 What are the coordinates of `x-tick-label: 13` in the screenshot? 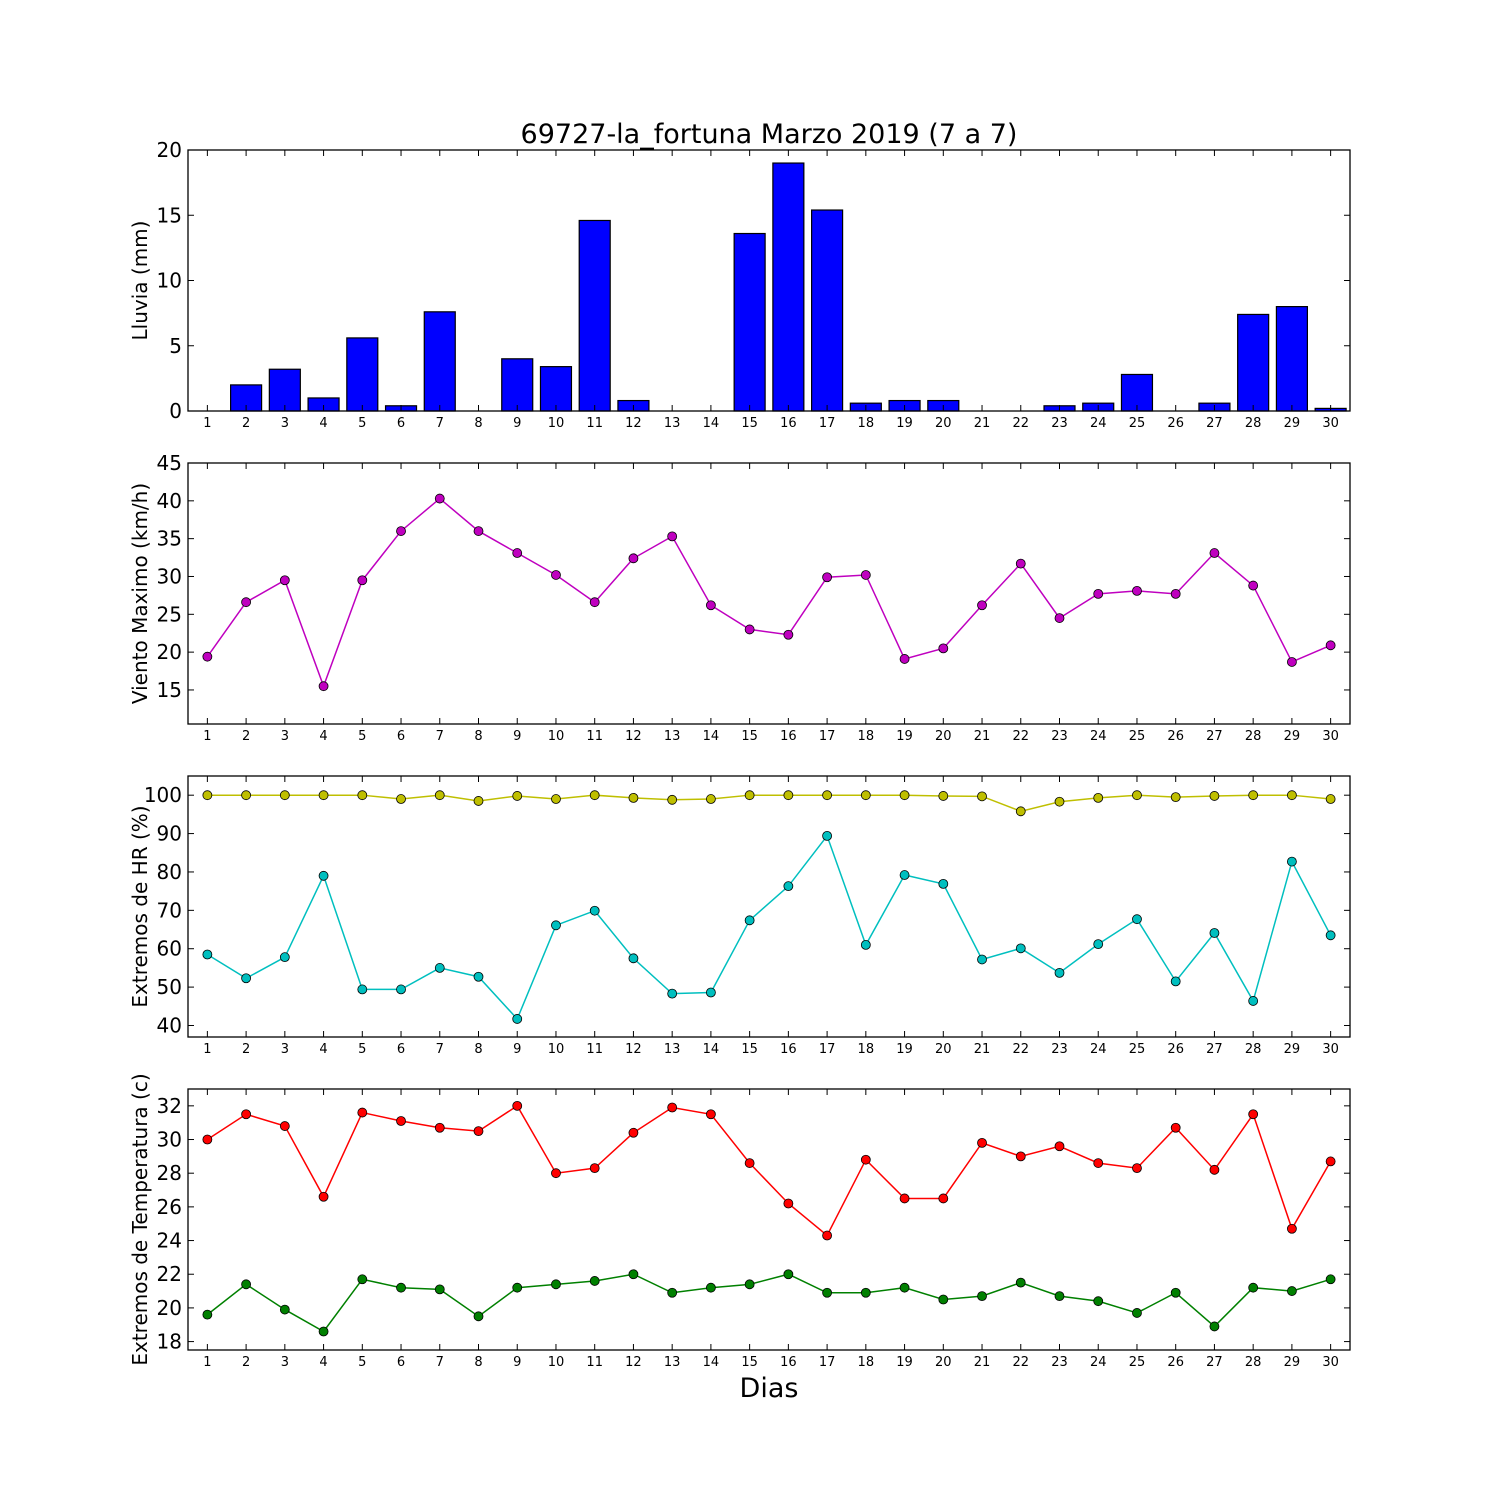 It's located at (672, 736).